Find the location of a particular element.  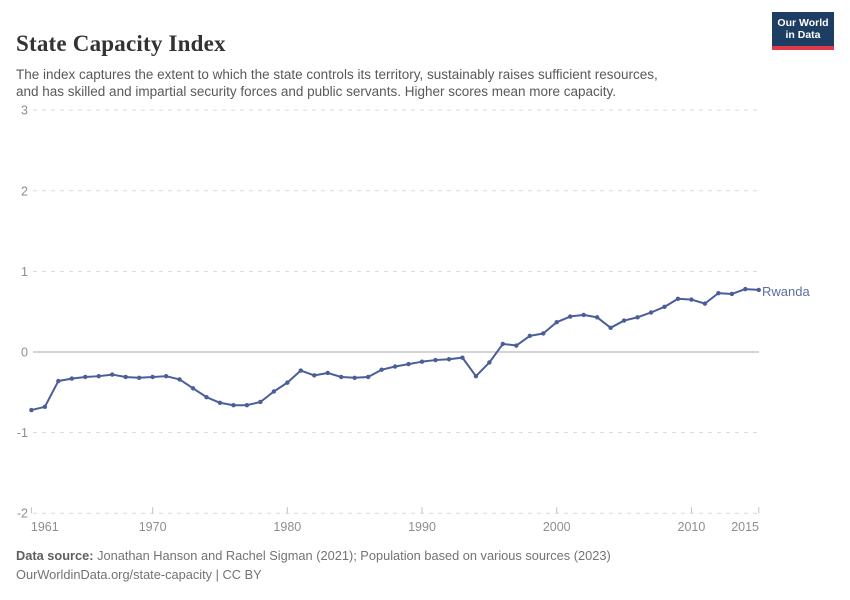

logo-line-2: in Data is located at coordinates (803, 35).